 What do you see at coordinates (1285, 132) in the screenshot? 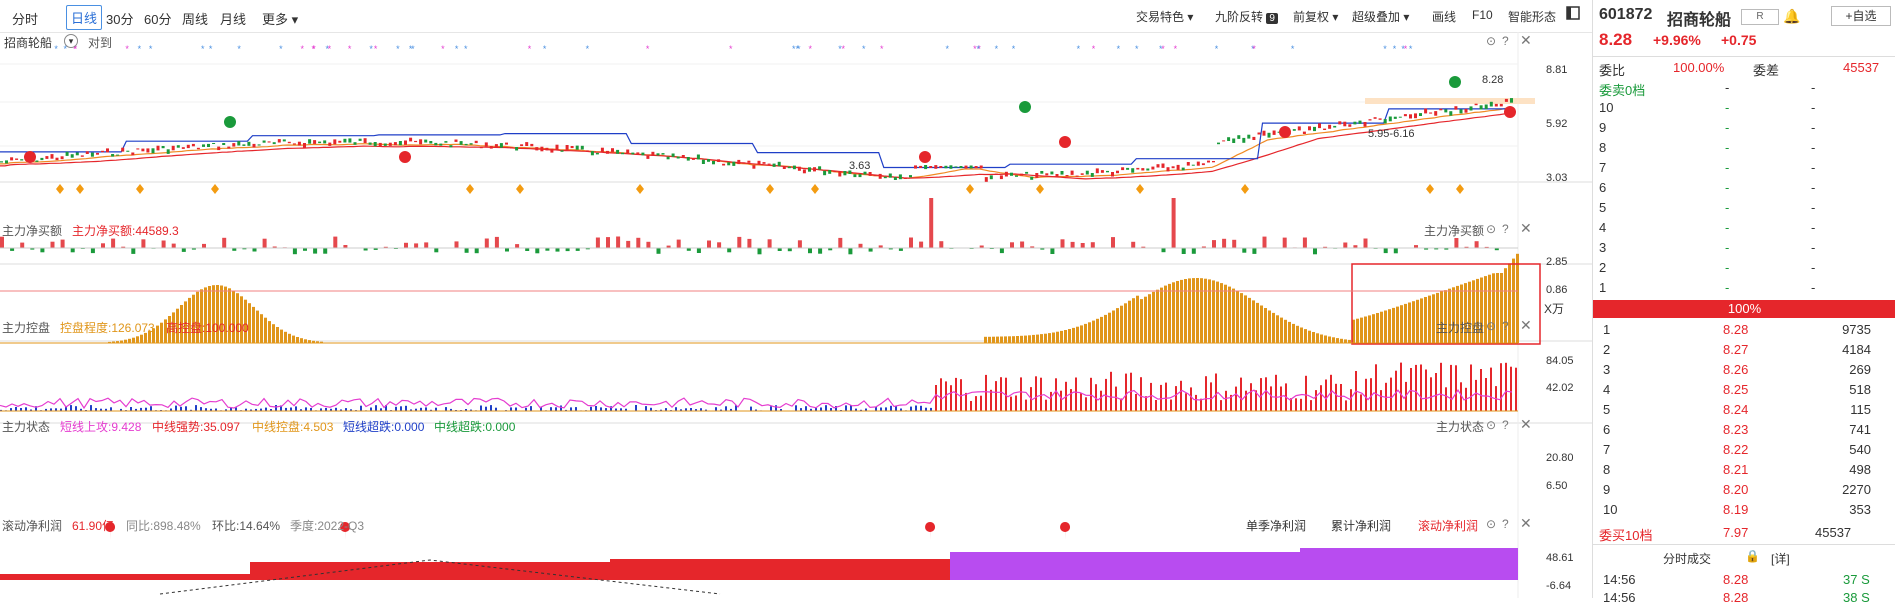
I see `buy-signal-icon` at bounding box center [1285, 132].